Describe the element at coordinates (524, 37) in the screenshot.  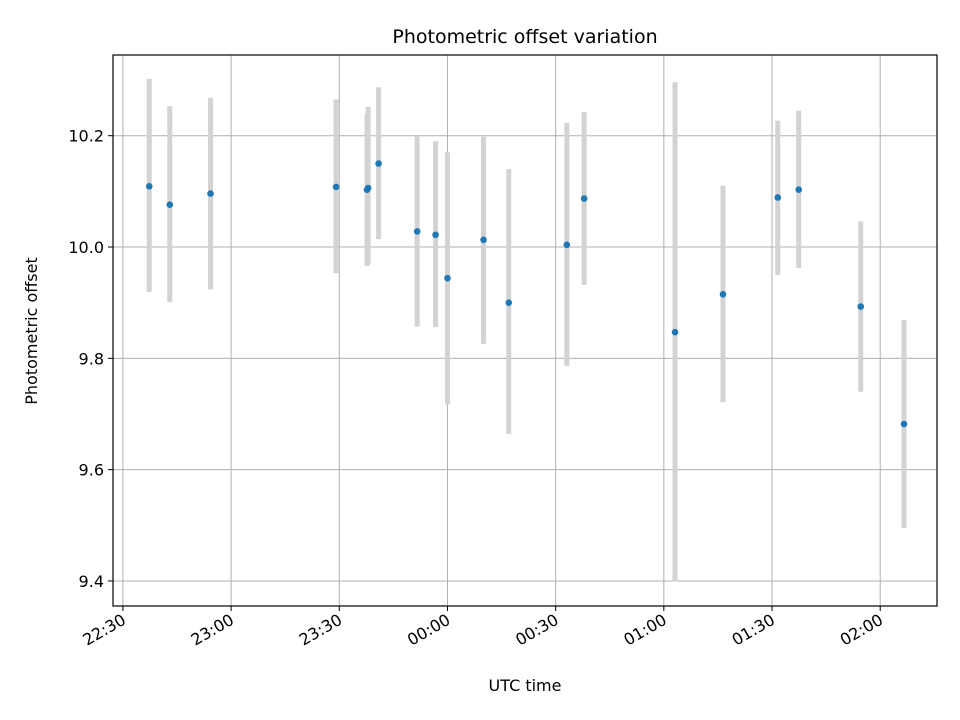
I see `chart-title: Photometric offset variation` at that location.